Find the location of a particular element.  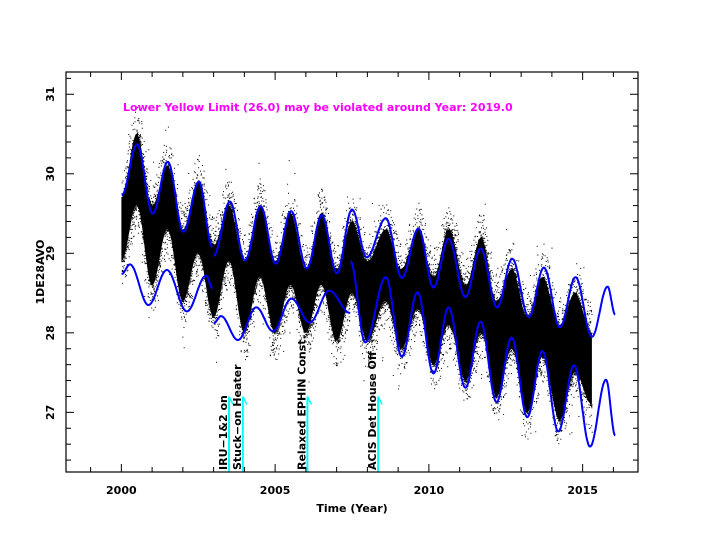

x-axis-label: Time (Year) is located at coordinates (351, 508).